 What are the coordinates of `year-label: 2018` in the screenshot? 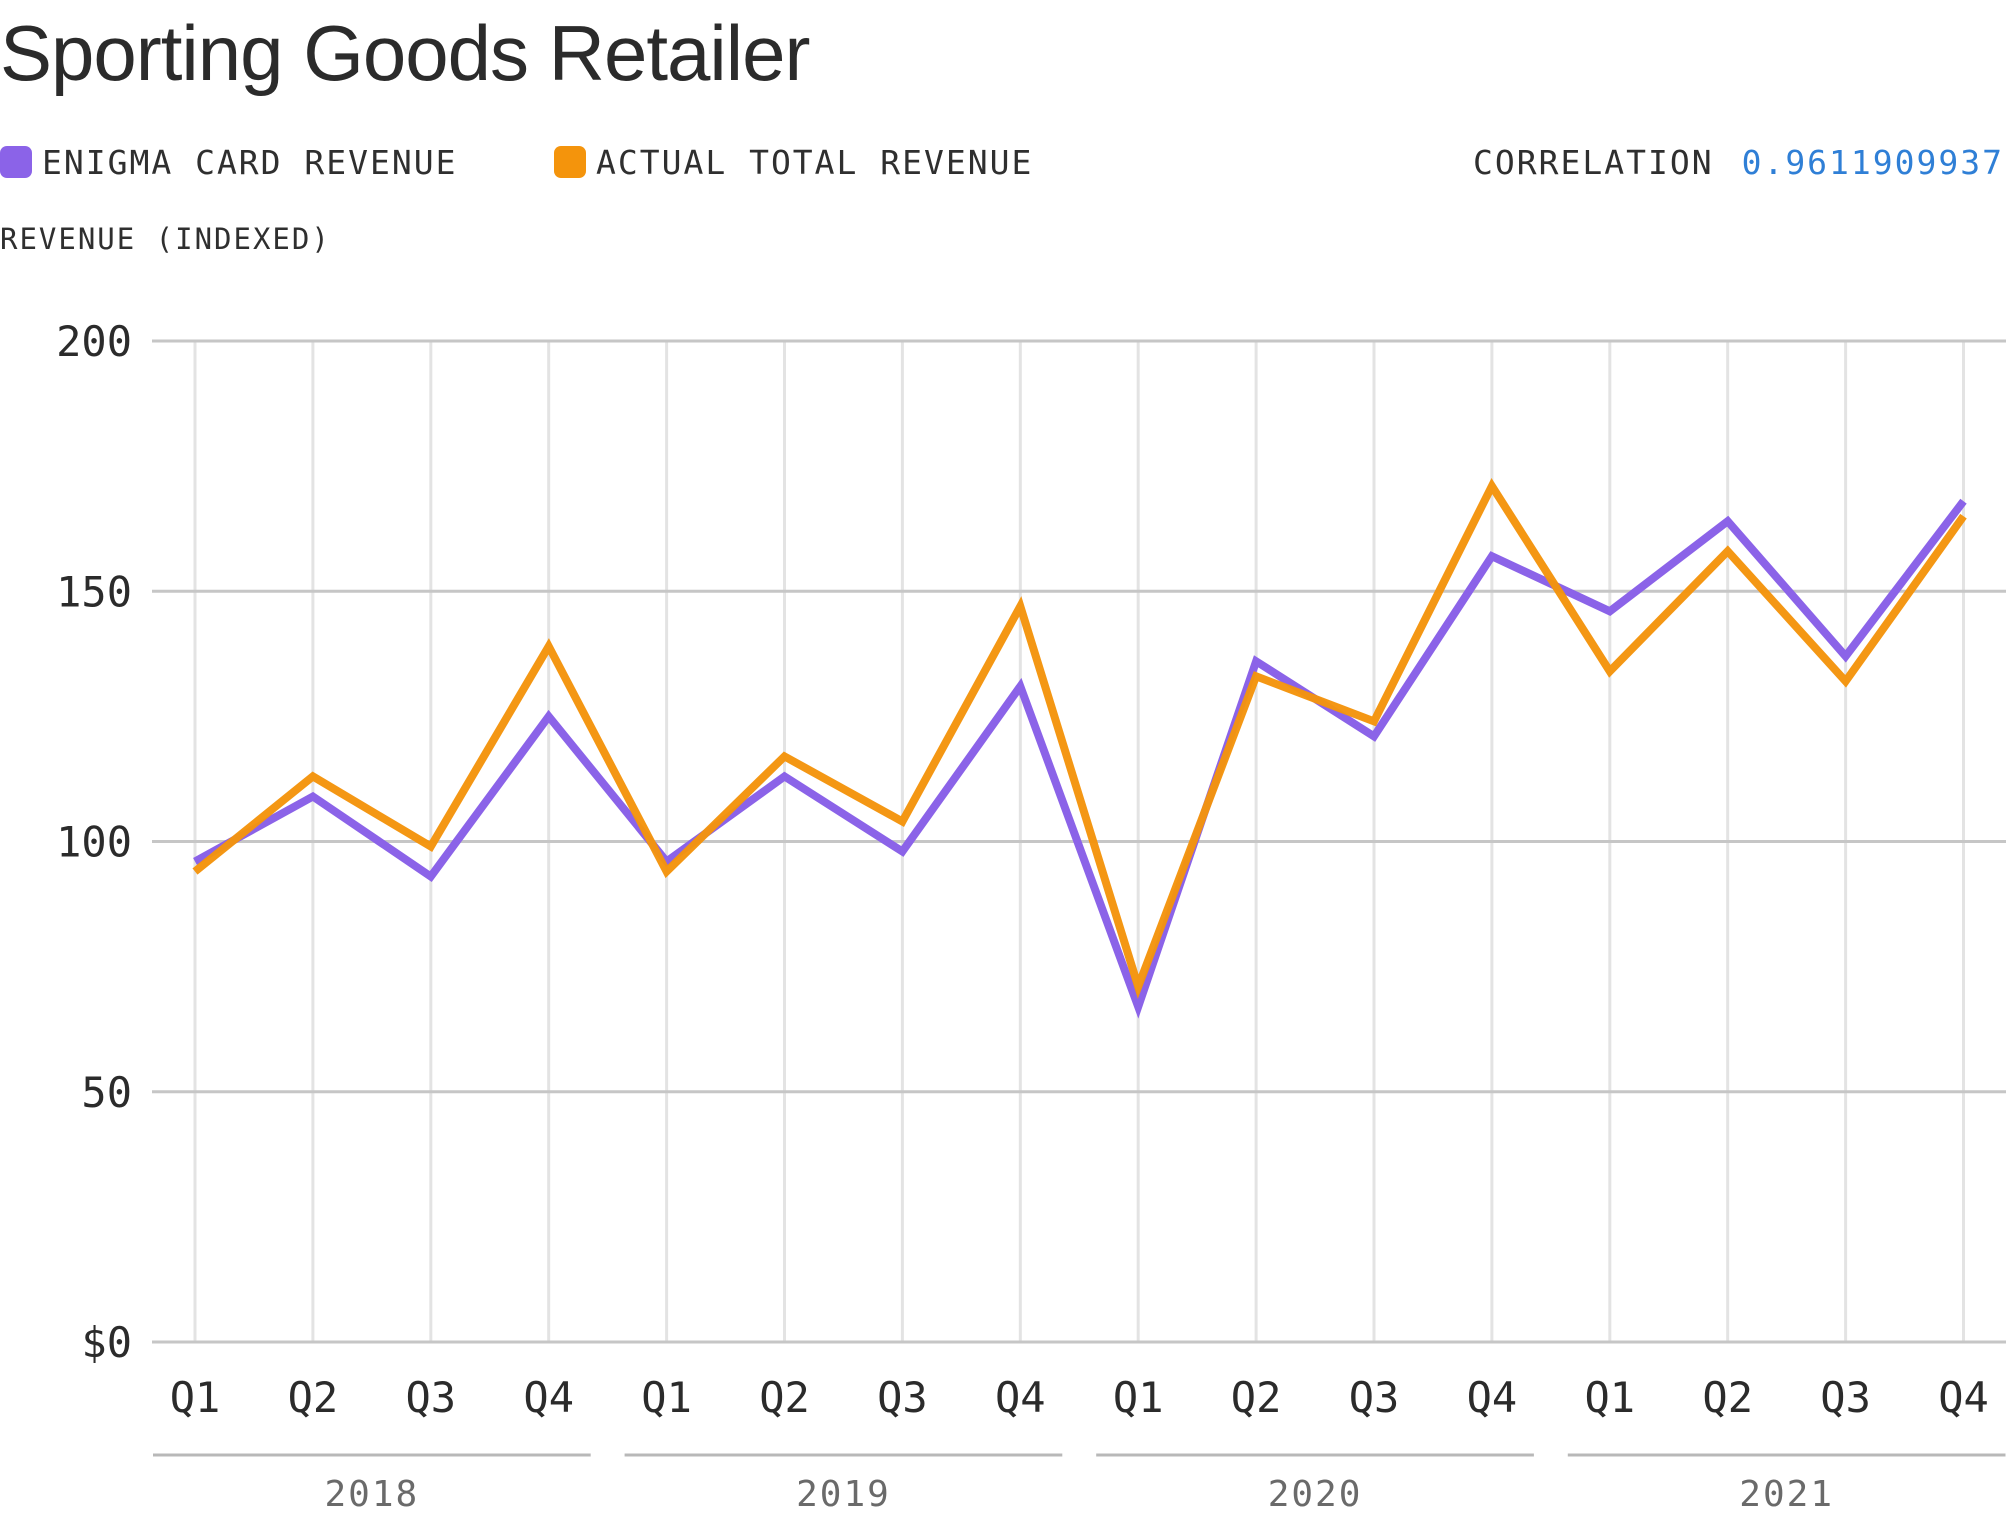 It's located at (371, 1494).